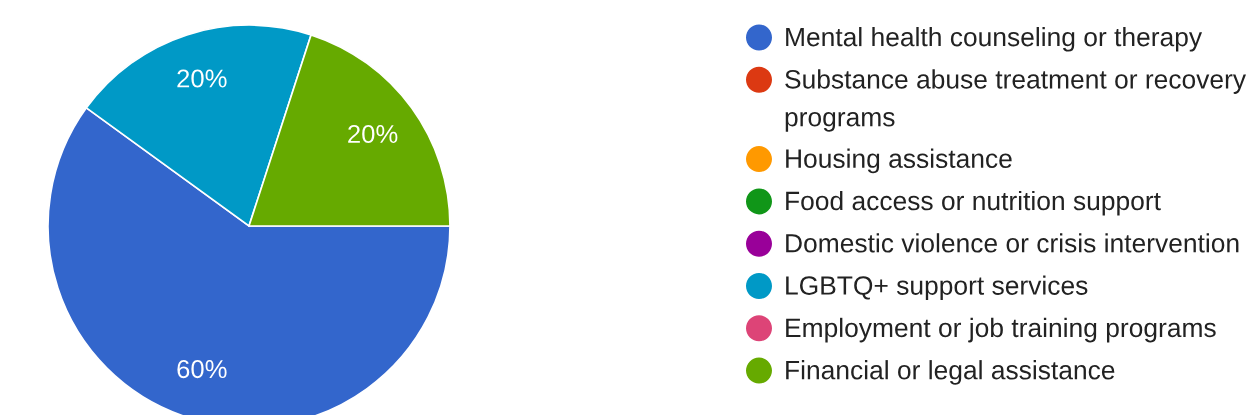 Image resolution: width=1254 pixels, height=415 pixels. Describe the element at coordinates (950, 372) in the screenshot. I see `legend-label: Financial or legal assistance` at that location.